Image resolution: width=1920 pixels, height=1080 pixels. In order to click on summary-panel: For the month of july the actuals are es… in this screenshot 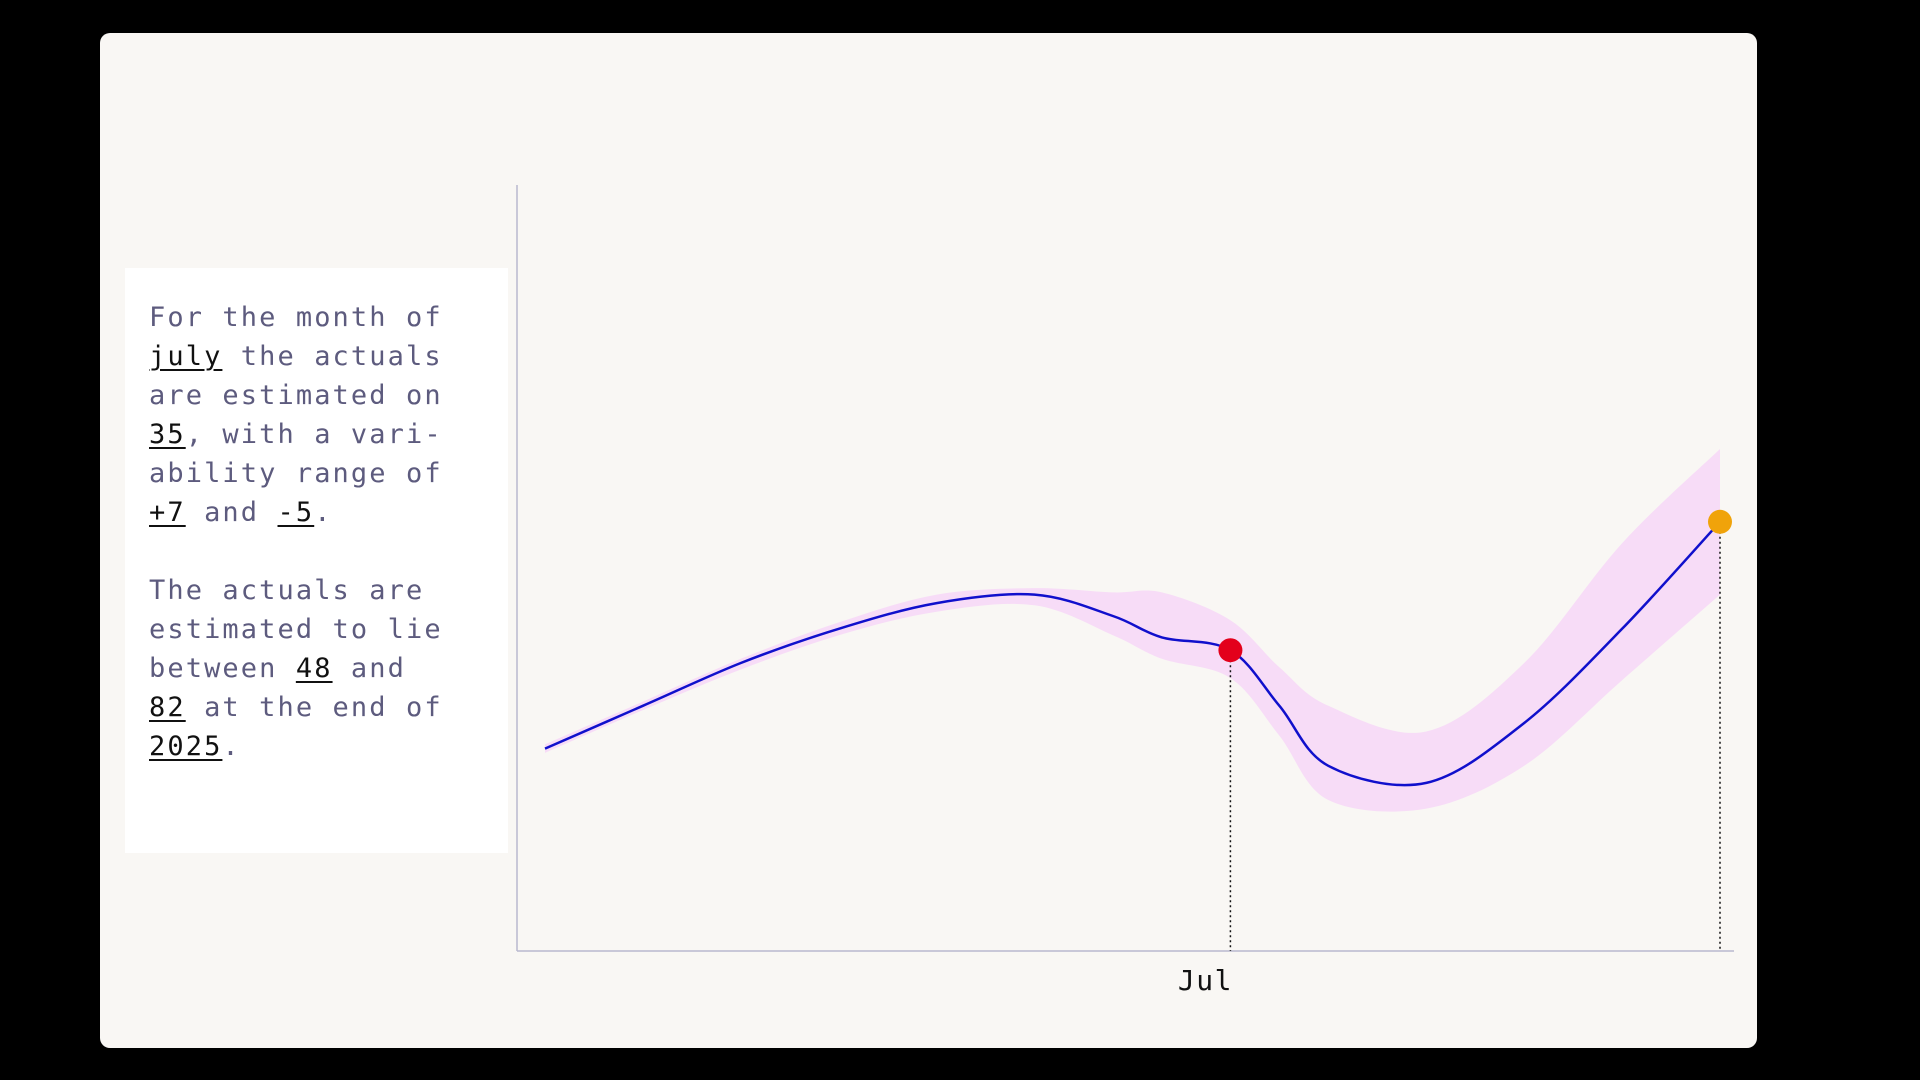, I will do `click(316, 560)`.